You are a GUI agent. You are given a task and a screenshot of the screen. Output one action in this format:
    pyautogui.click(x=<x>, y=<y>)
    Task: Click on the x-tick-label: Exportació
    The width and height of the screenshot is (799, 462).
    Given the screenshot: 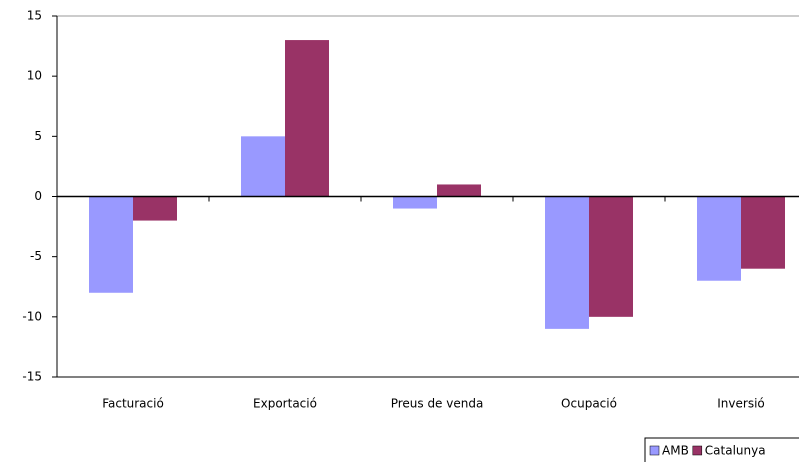 What is the action you would take?
    pyautogui.click(x=285, y=404)
    